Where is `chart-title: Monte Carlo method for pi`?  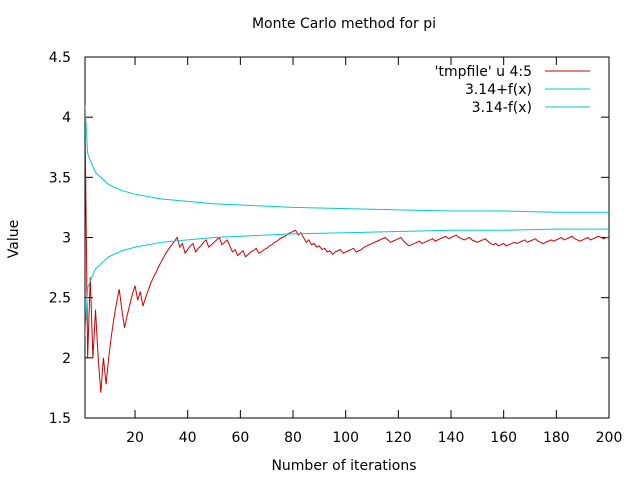
chart-title: Monte Carlo method for pi is located at coordinates (344, 24).